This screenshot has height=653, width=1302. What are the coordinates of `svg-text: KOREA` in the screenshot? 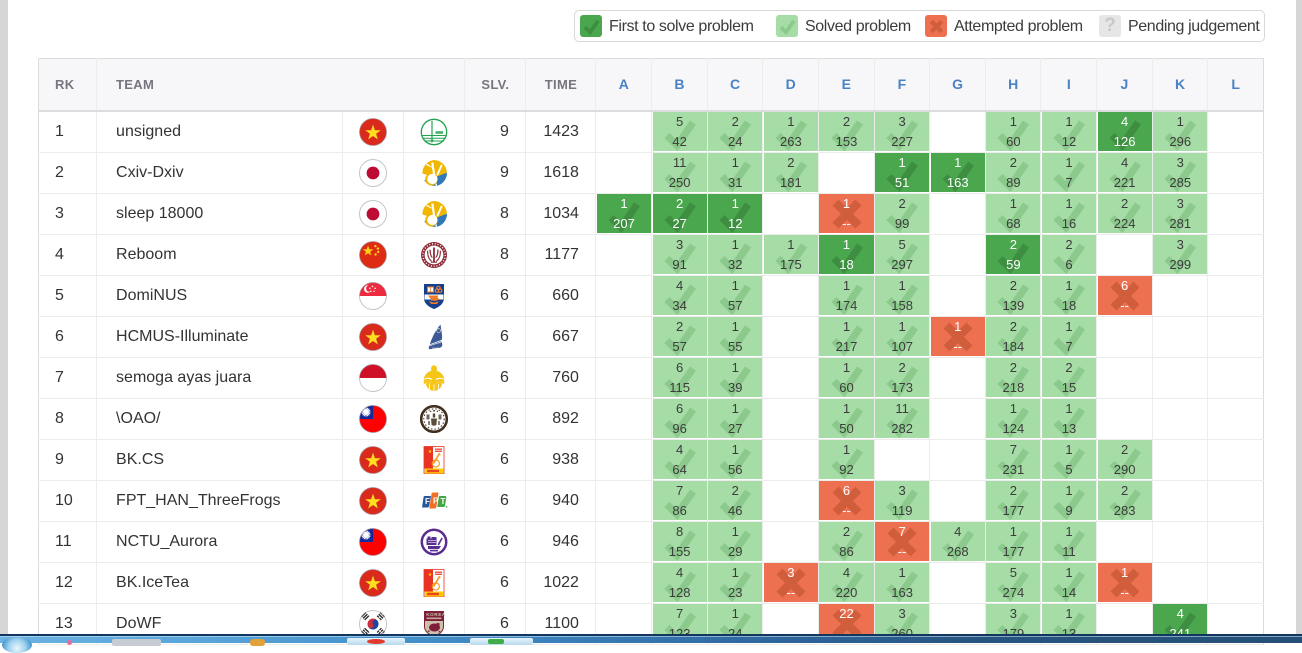 It's located at (437, 614).